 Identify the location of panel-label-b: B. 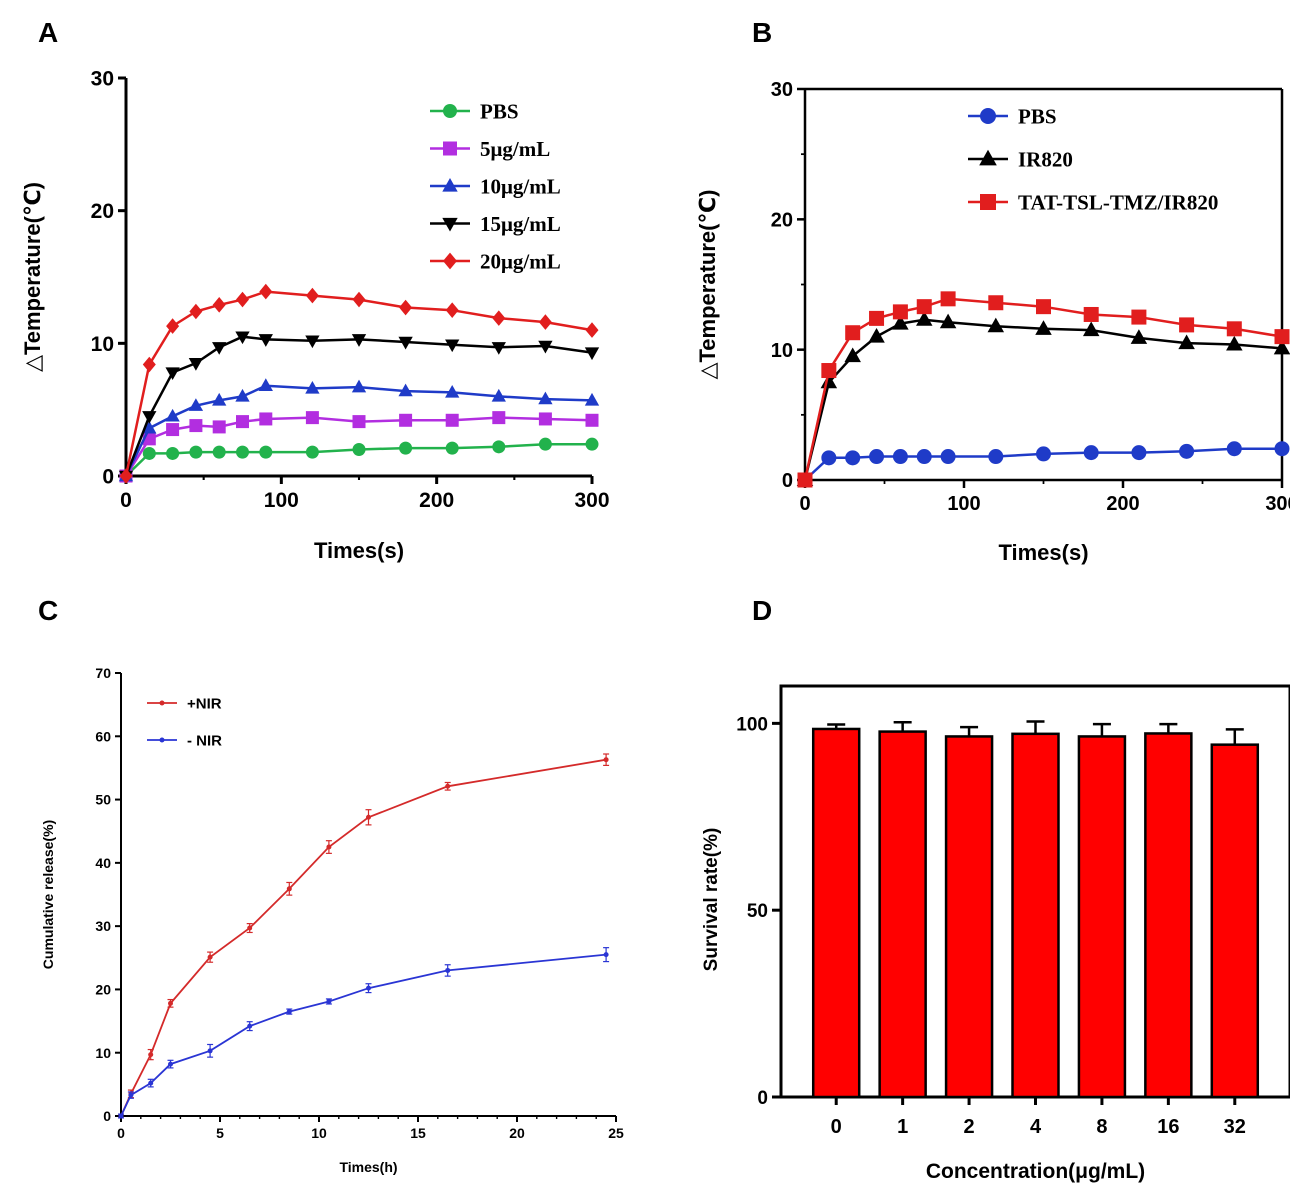
(762, 32).